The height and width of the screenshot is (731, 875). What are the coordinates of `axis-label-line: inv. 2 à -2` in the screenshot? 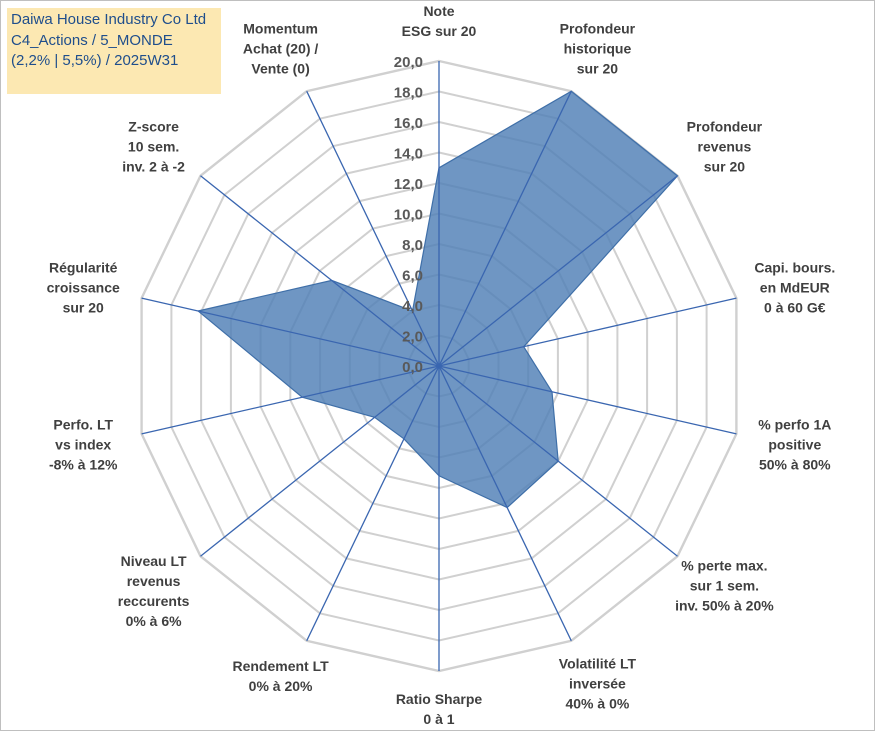 It's located at (153, 166).